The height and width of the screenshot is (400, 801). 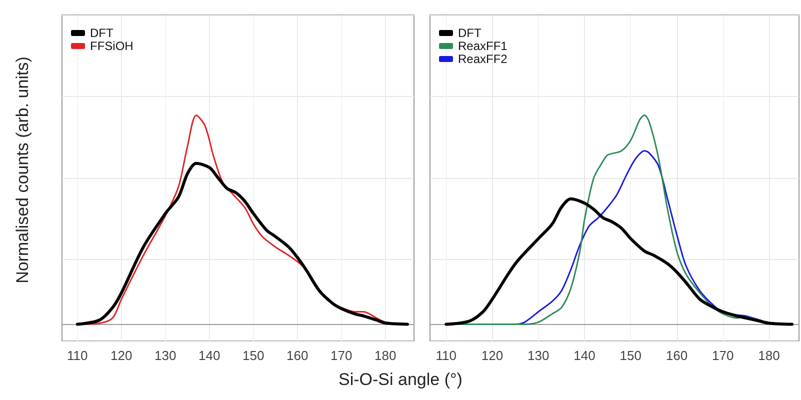 I want to click on legend-label: ReaxFF2, so click(x=483, y=59).